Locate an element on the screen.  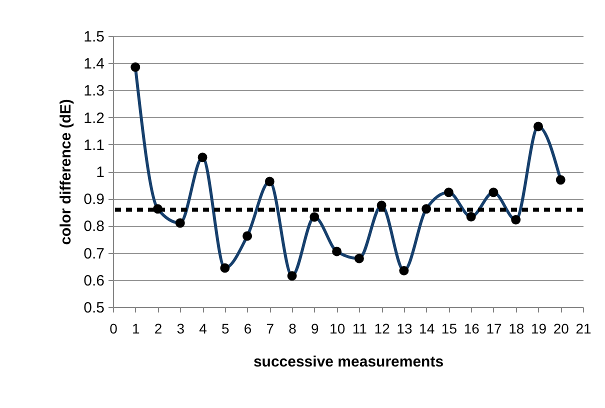
x-tick-label: 11 is located at coordinates (360, 328).